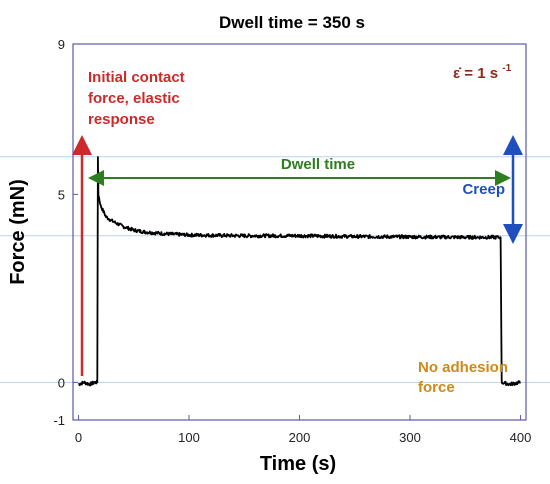 This screenshot has height=484, width=550. I want to click on annotation-initial-contact: Initial contact force, elastic response, so click(138, 98).